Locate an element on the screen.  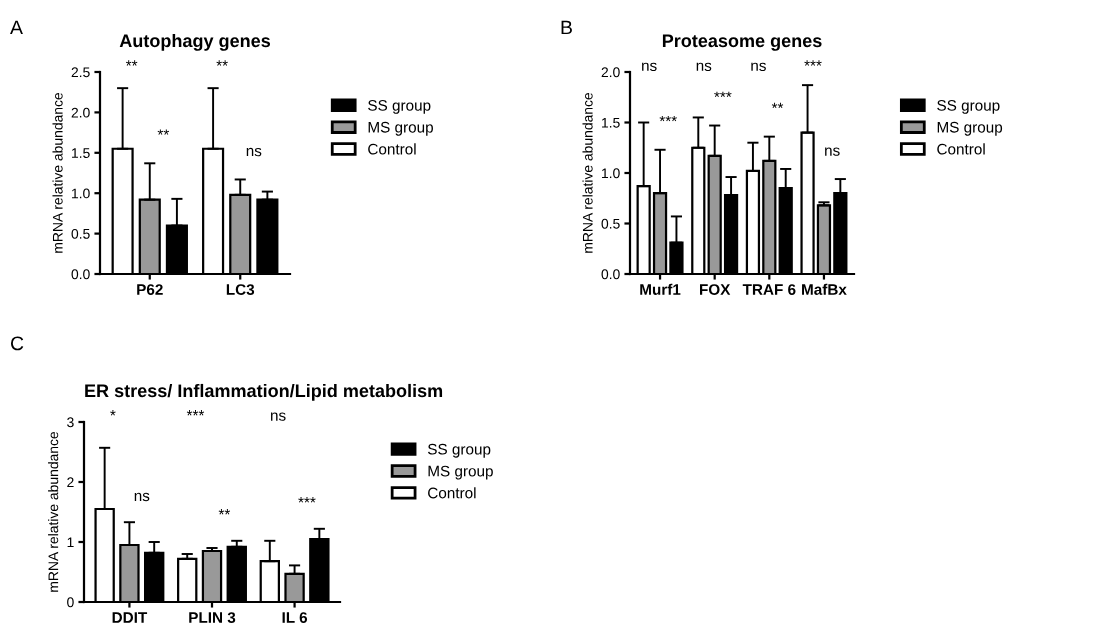
text: B is located at coordinates (566, 27).